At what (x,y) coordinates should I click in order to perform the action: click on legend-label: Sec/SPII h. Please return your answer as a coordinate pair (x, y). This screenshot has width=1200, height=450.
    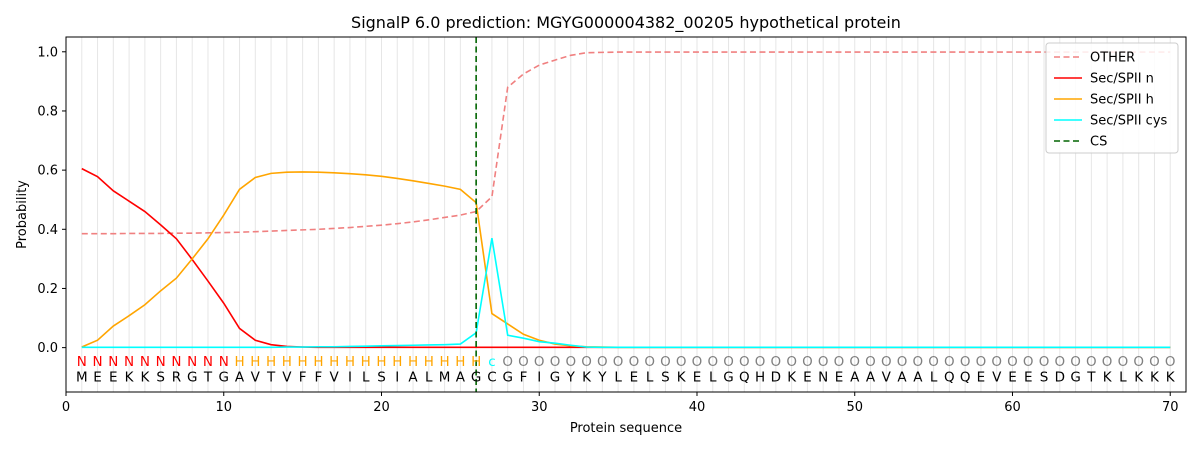
    Looking at the image, I should click on (1122, 100).